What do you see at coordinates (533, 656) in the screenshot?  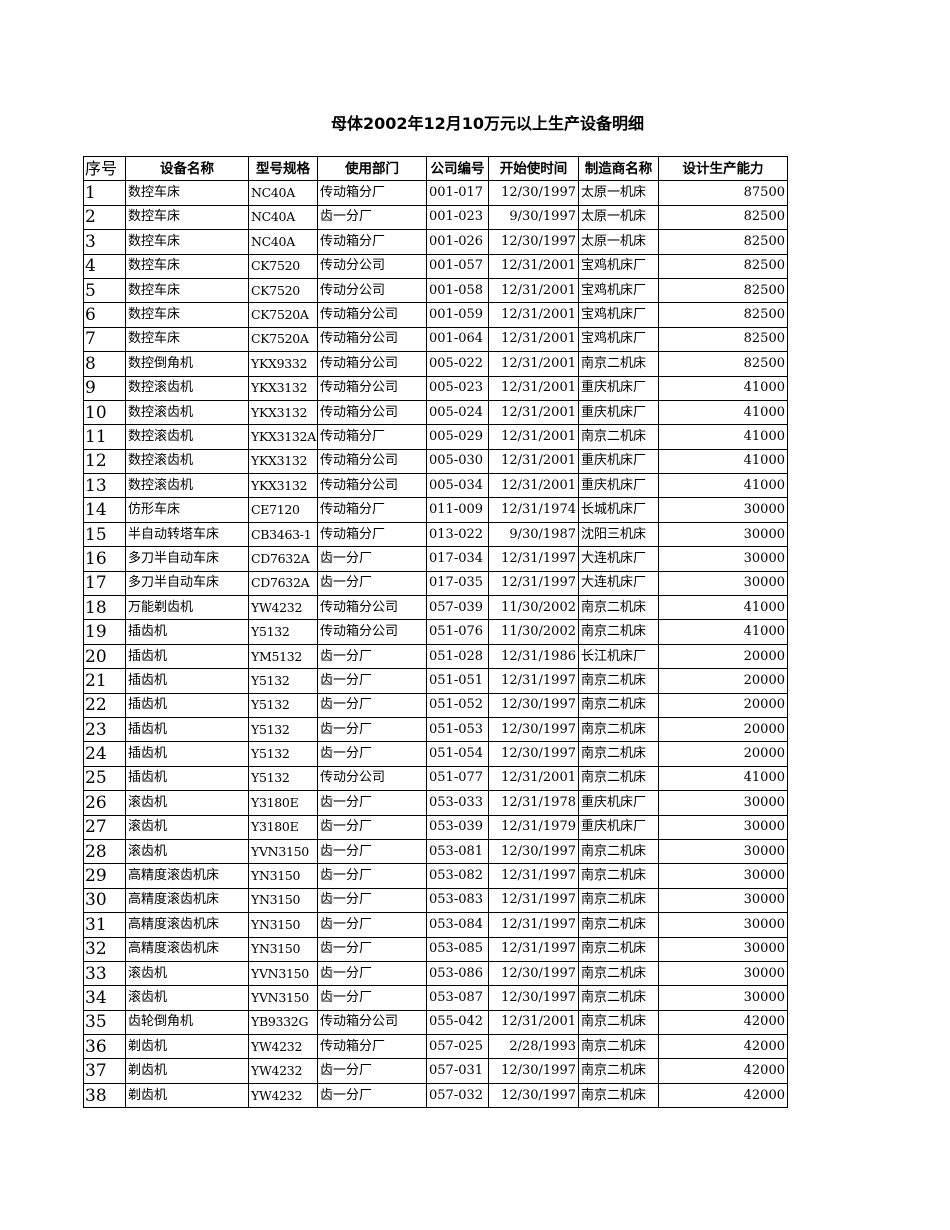 I see `cell-start-date: 12/31/1986` at bounding box center [533, 656].